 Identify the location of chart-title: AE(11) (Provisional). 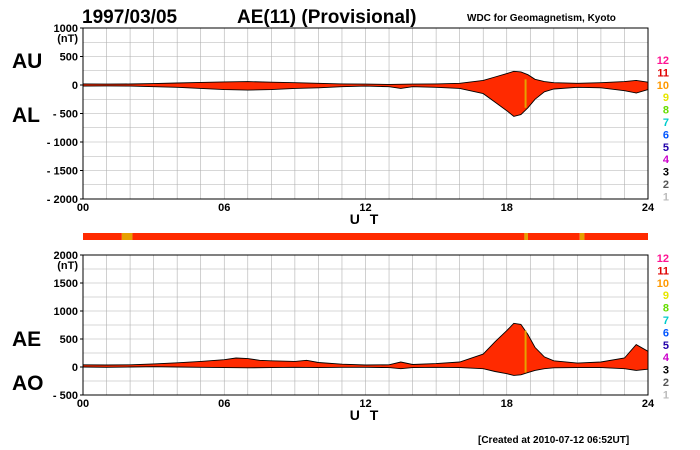
(327, 17).